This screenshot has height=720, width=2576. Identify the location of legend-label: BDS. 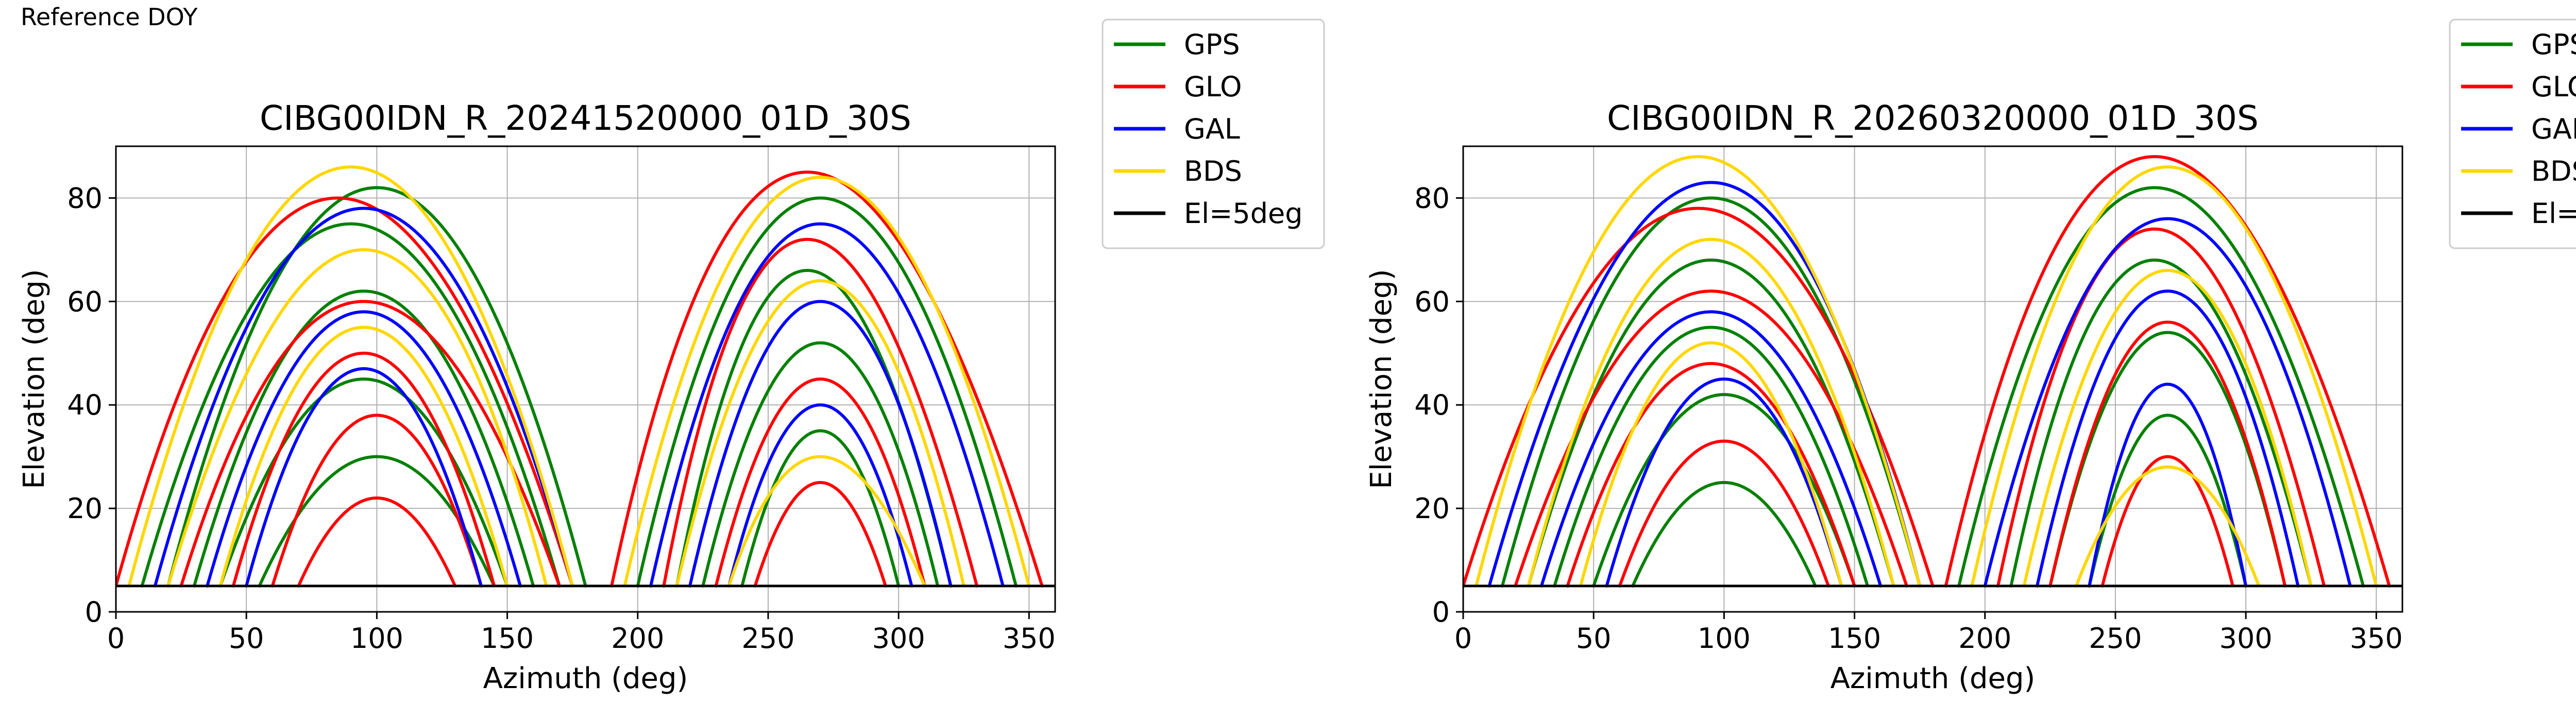
(2553, 171).